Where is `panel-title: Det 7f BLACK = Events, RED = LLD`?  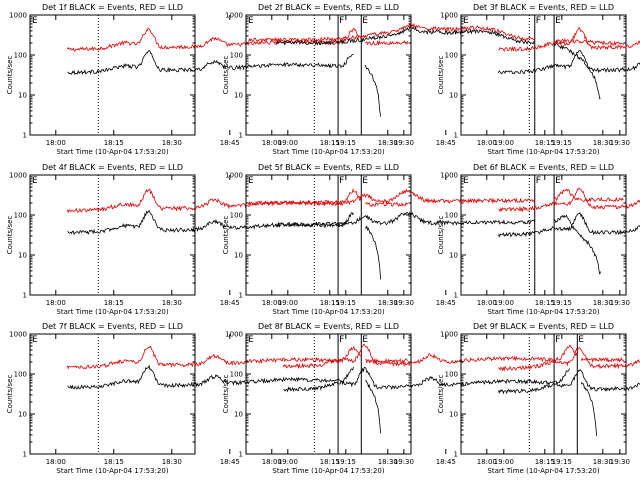
panel-title: Det 7f BLACK = Events, RED = LLD is located at coordinates (112, 326).